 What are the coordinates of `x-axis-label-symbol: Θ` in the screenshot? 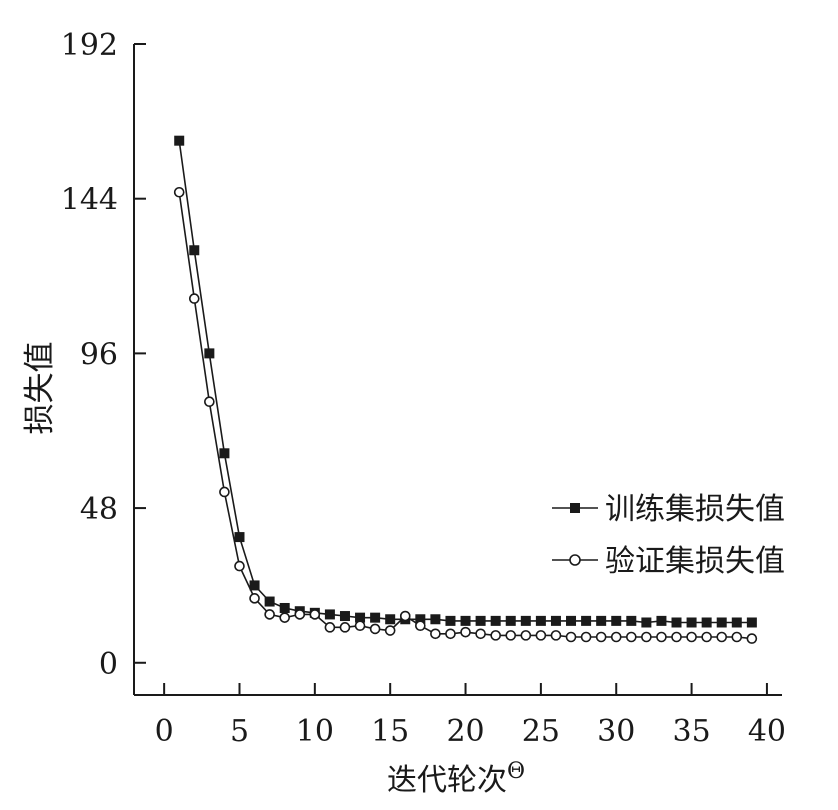 It's located at (516, 771).